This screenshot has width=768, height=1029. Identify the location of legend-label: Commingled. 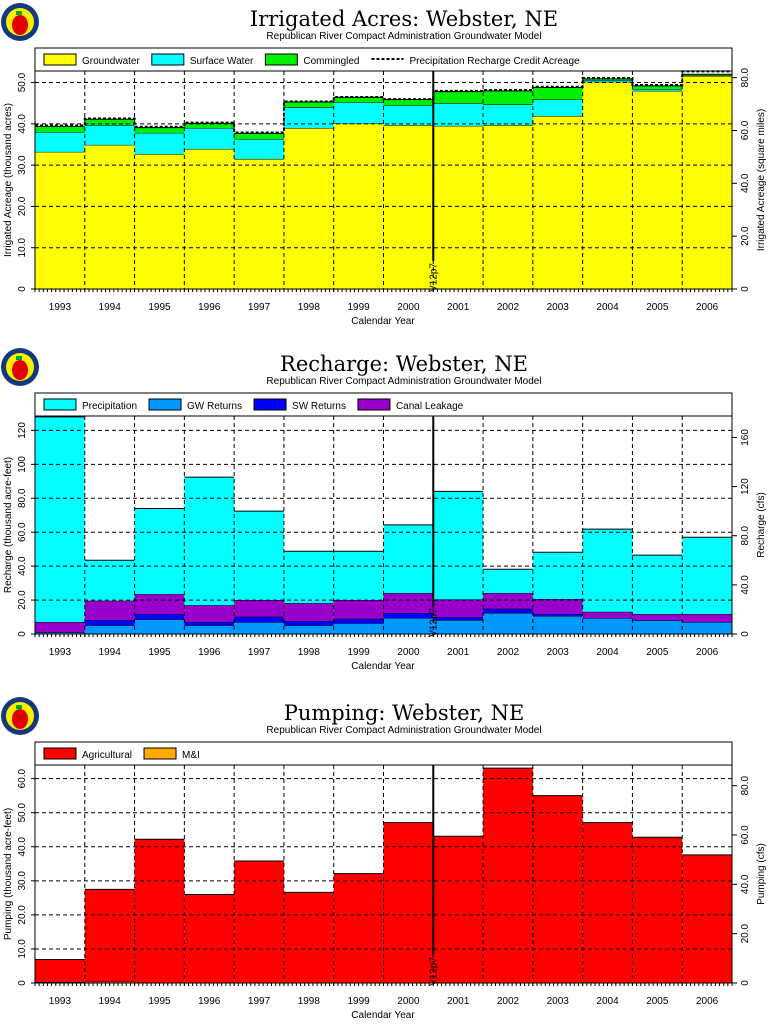
(331, 61).